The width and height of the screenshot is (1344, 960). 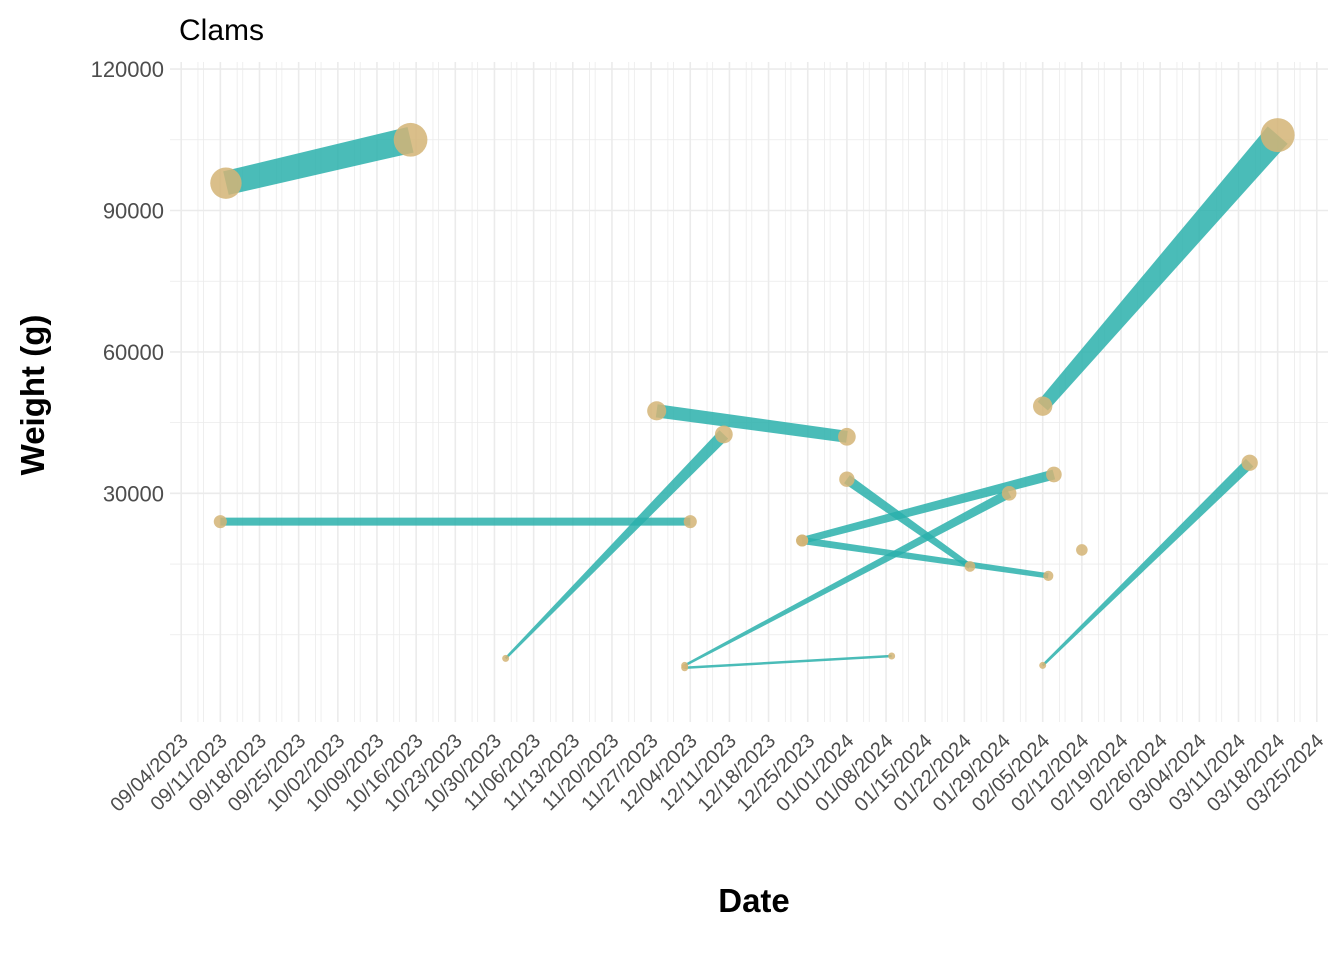 What do you see at coordinates (754, 900) in the screenshot?
I see `x-axis-label: Date` at bounding box center [754, 900].